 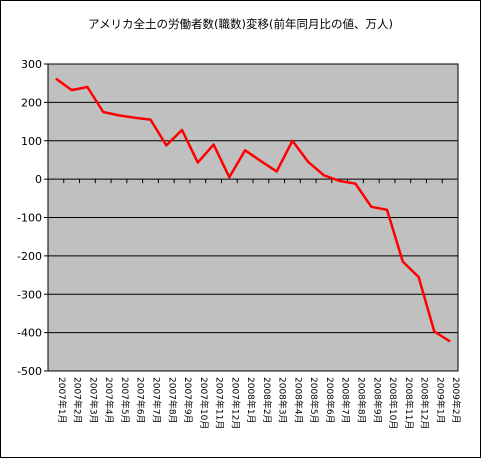 I want to click on y-tick-label: 0, so click(x=38, y=179).